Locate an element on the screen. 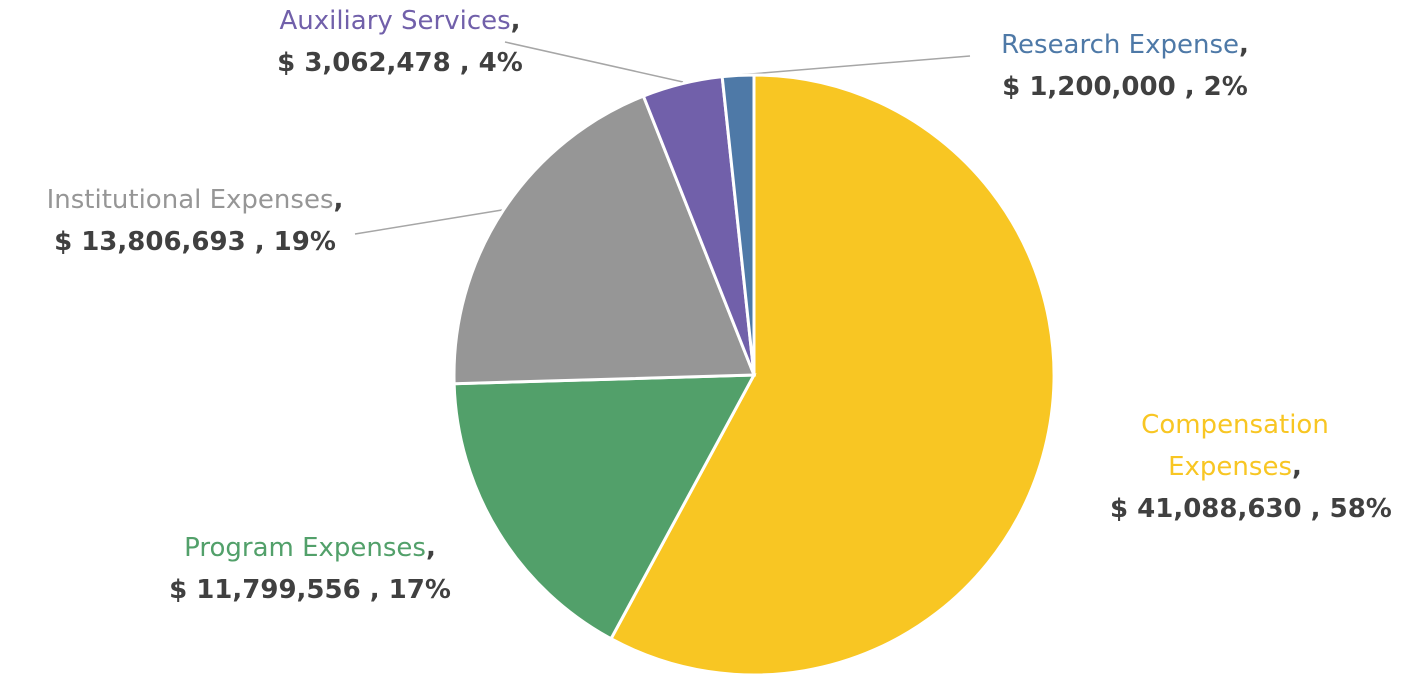 The width and height of the screenshot is (1406, 678). data-label: Compensation Expenses, $ 41,088,630 , 58% is located at coordinates (1251, 467).